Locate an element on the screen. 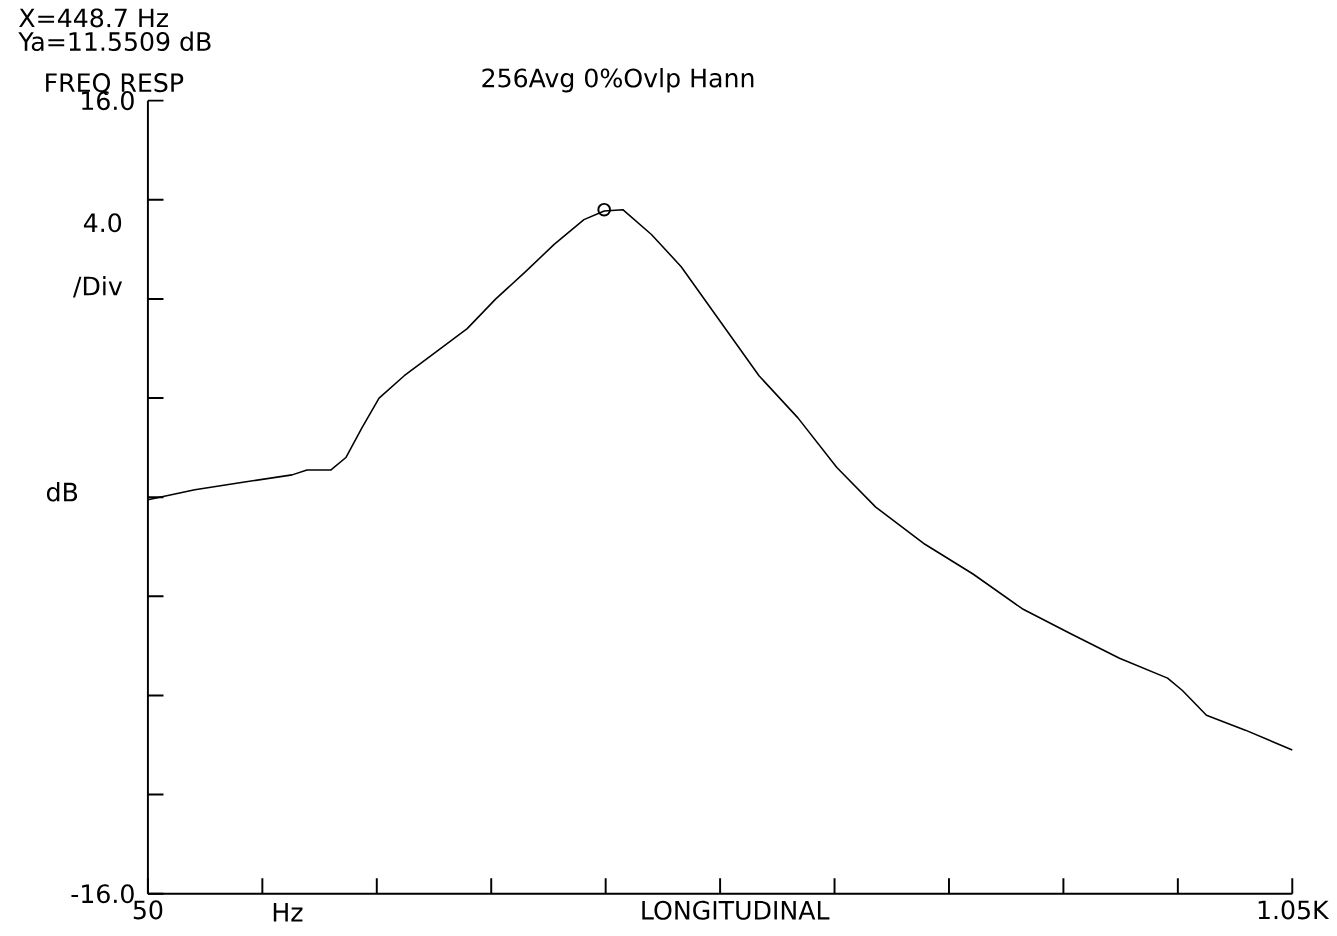 This screenshot has height=936, width=1337. text: Hz is located at coordinates (288, 912).